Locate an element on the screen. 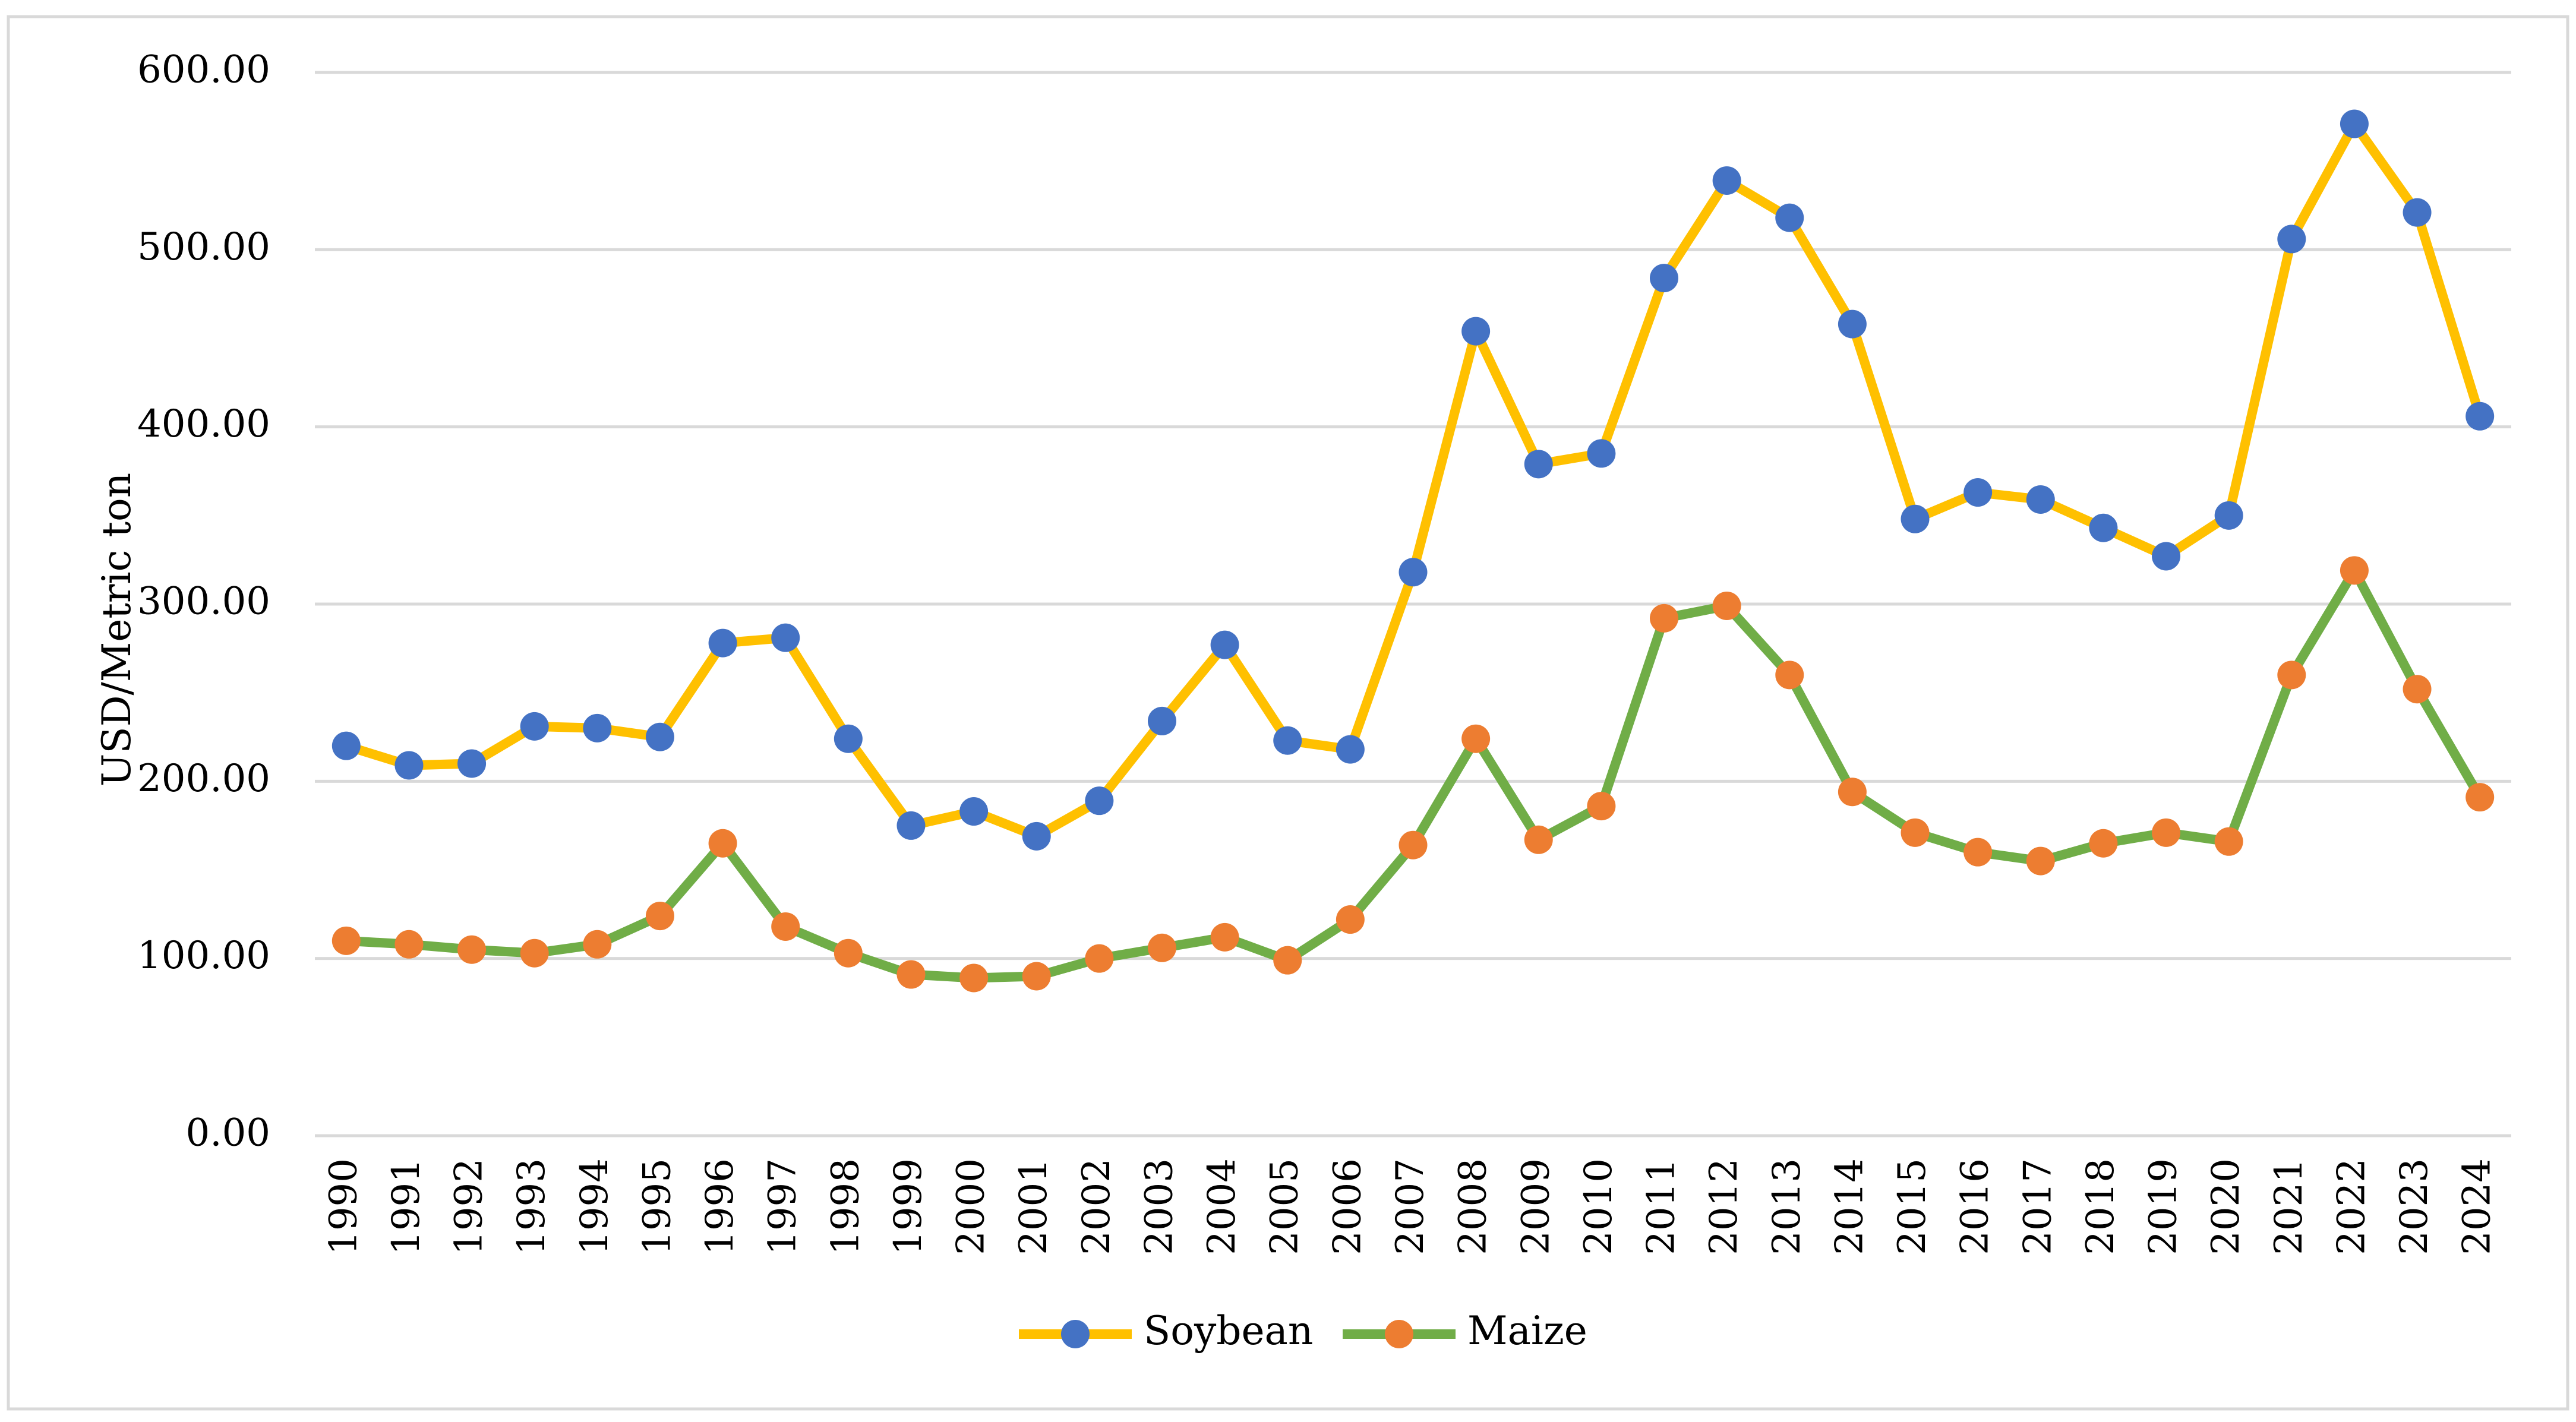 This screenshot has height=1422, width=2576. x-tick-label: 1999 is located at coordinates (908, 1206).